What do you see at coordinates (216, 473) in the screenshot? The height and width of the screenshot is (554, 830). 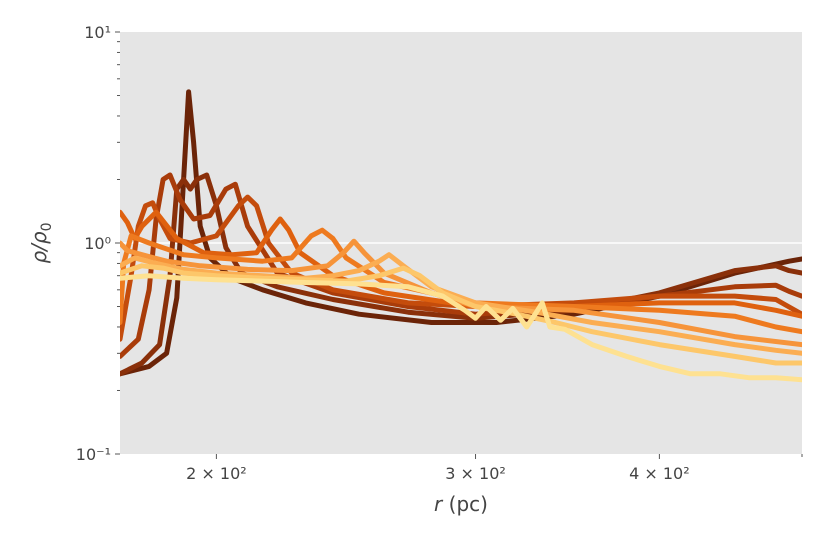 I see `x-tick-label: 2 × 10²` at bounding box center [216, 473].